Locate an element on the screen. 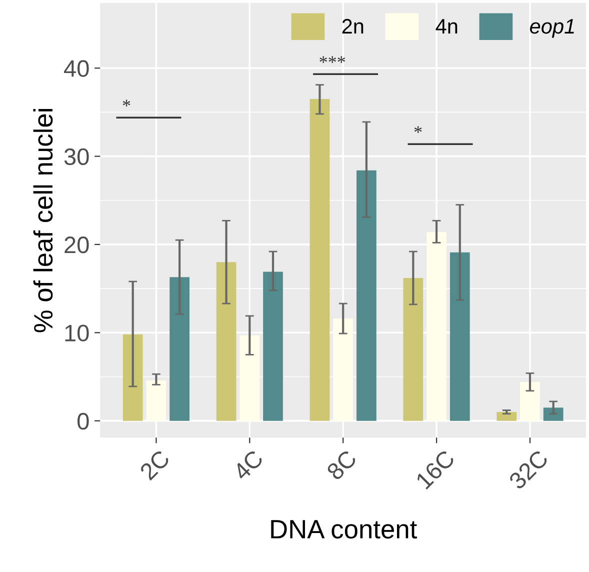 This screenshot has height=572, width=589. annotation: *** is located at coordinates (333, 59).